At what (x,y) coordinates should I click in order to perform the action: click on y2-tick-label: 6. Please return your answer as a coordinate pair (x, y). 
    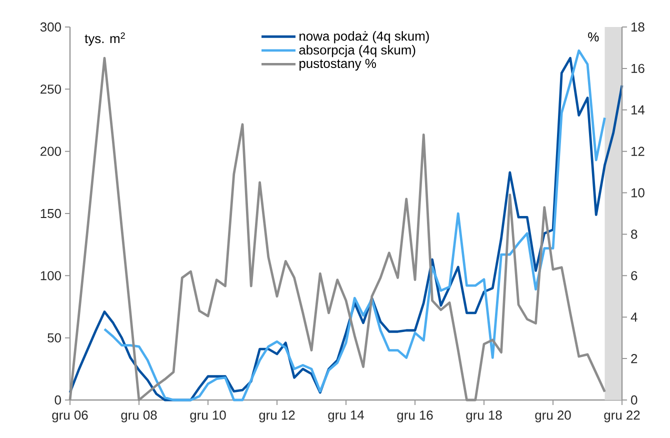
    Looking at the image, I should click on (634, 275).